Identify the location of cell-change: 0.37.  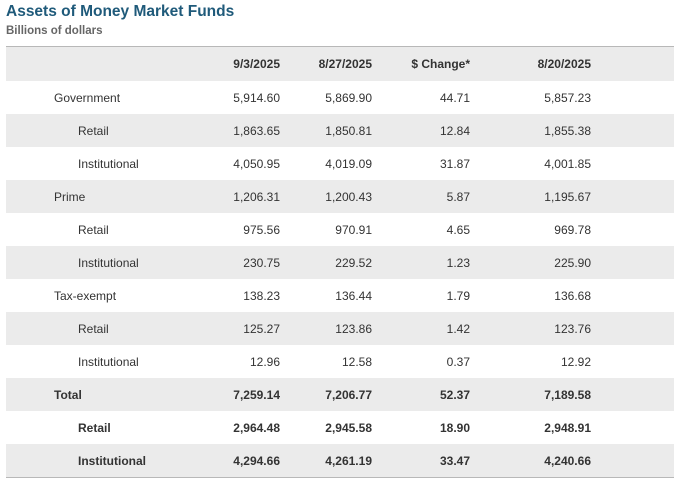
(458, 361).